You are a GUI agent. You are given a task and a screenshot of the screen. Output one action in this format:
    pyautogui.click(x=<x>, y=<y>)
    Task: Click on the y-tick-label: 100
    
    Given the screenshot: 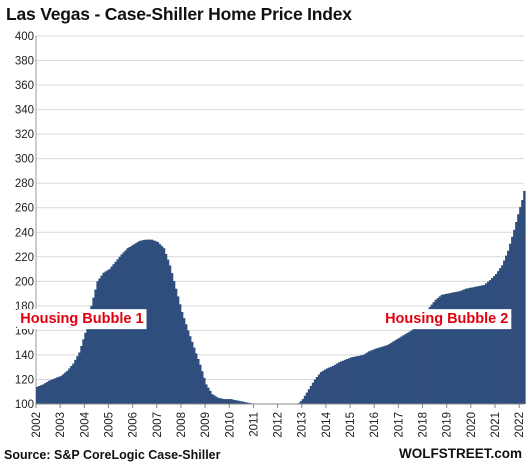 What is the action you would take?
    pyautogui.click(x=24, y=405)
    